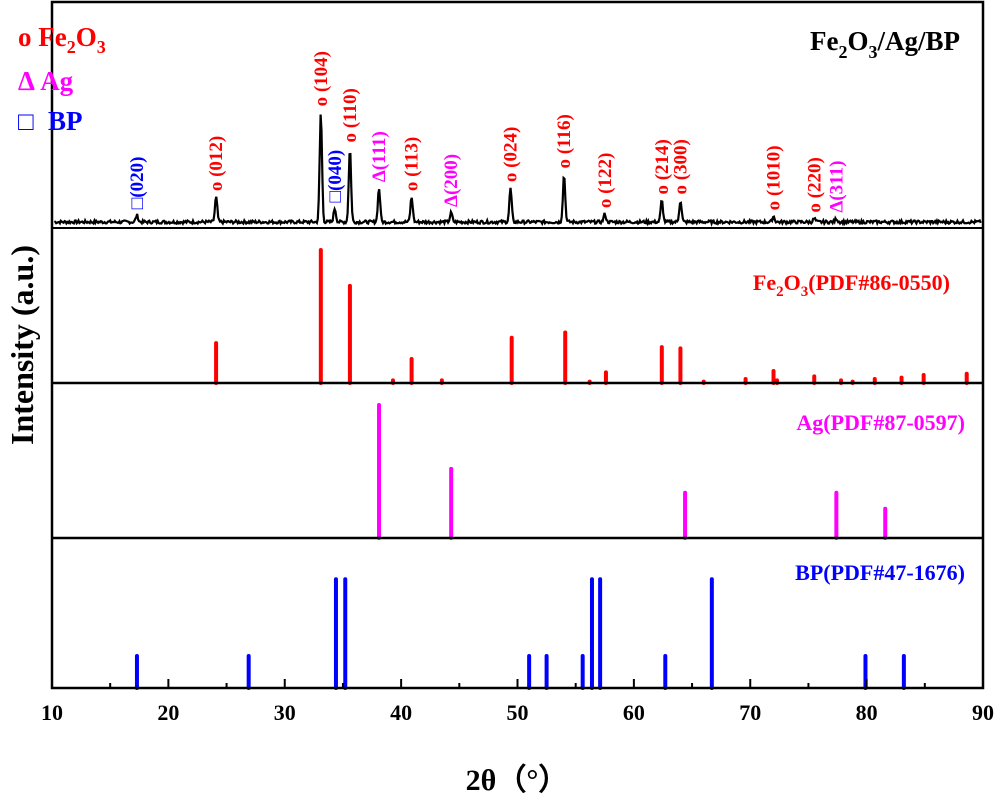 The width and height of the screenshot is (995, 797). What do you see at coordinates (65, 121) in the screenshot?
I see `legend-bp: BP` at bounding box center [65, 121].